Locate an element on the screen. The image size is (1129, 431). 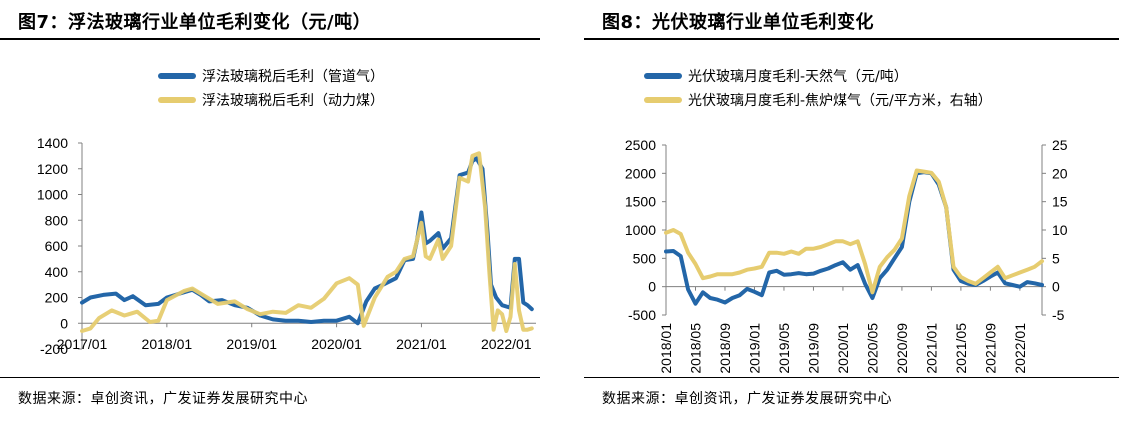
legend-item-coke-oven-gas: 光伏玻璃月度毛利-焦炉煤气（元/平方米，右轴） is located at coordinates (818, 100).